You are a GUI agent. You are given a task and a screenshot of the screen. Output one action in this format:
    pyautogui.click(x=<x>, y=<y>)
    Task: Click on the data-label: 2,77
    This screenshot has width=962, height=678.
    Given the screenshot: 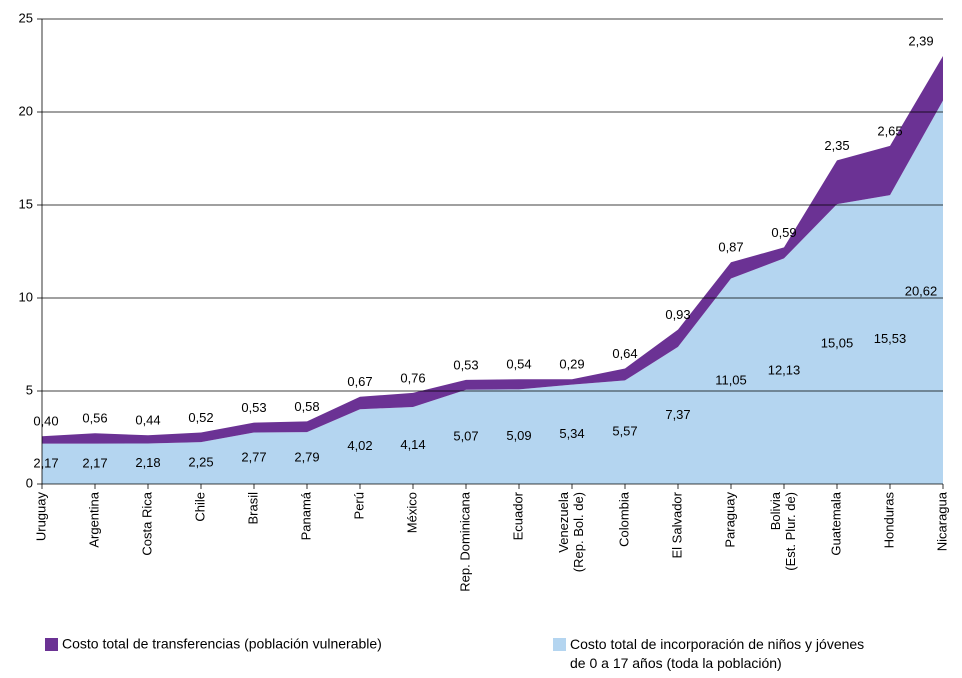 What is the action you would take?
    pyautogui.click(x=253, y=457)
    